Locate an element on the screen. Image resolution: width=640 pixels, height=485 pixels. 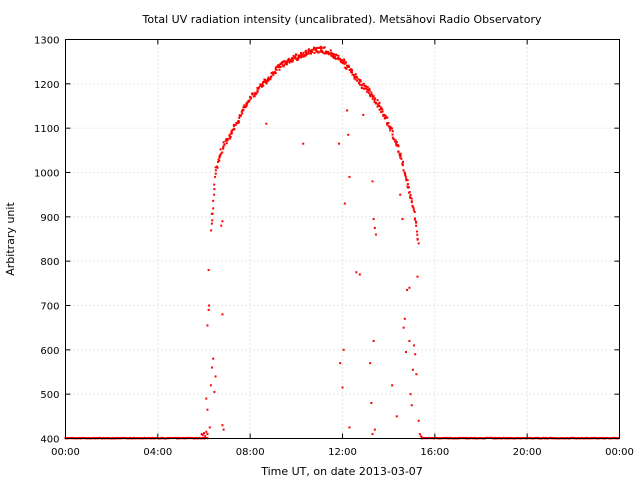
y-tick-label: 400 is located at coordinates (49, 440).